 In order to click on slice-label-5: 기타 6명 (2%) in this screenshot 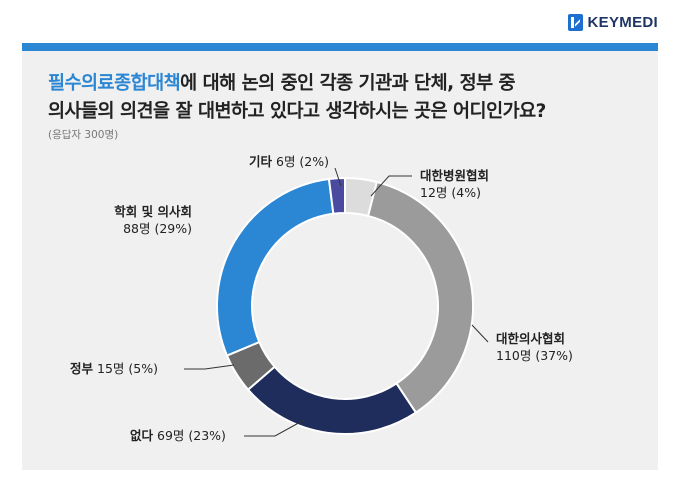, I will do `click(289, 161)`.